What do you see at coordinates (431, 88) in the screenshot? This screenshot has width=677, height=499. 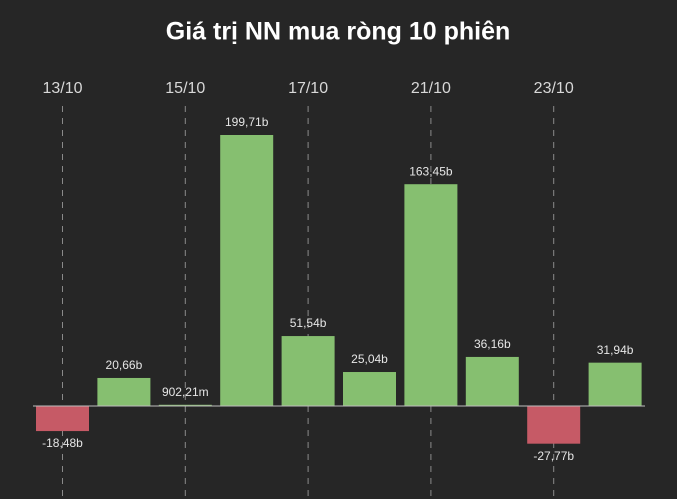 I see `x-tick-label: 21/10` at bounding box center [431, 88].